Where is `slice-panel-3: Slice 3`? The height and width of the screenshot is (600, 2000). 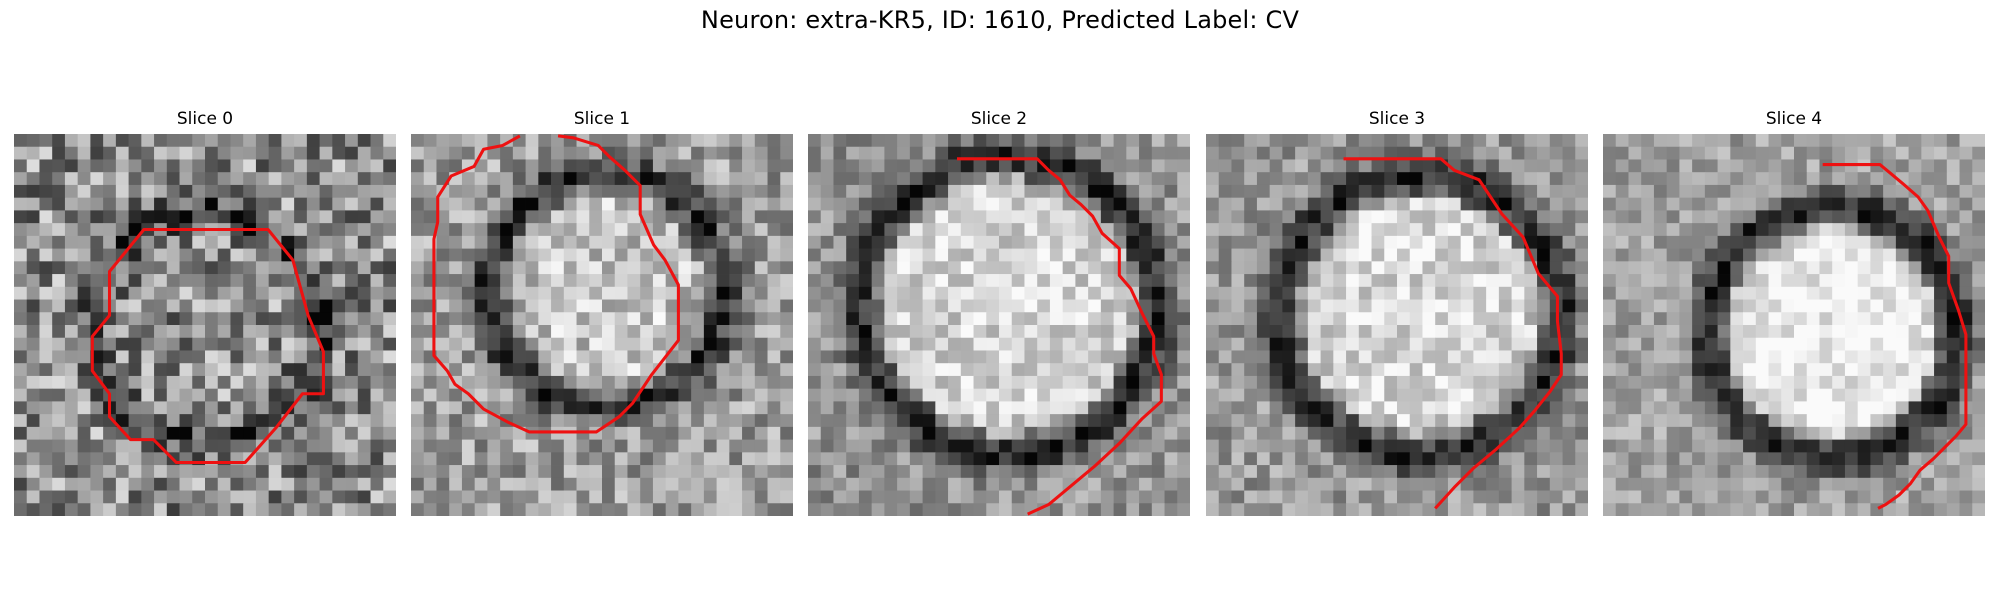 slice-panel-3: Slice 3 is located at coordinates (1397, 312).